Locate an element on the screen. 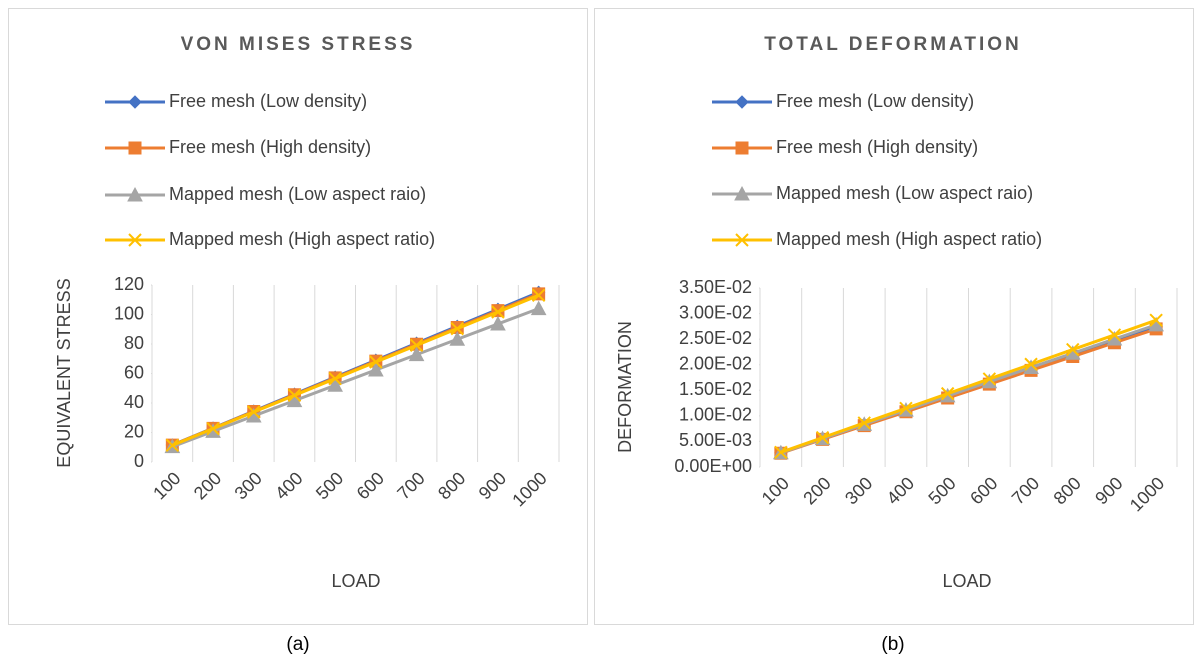  y-tick-label: 120 is located at coordinates (129, 284).